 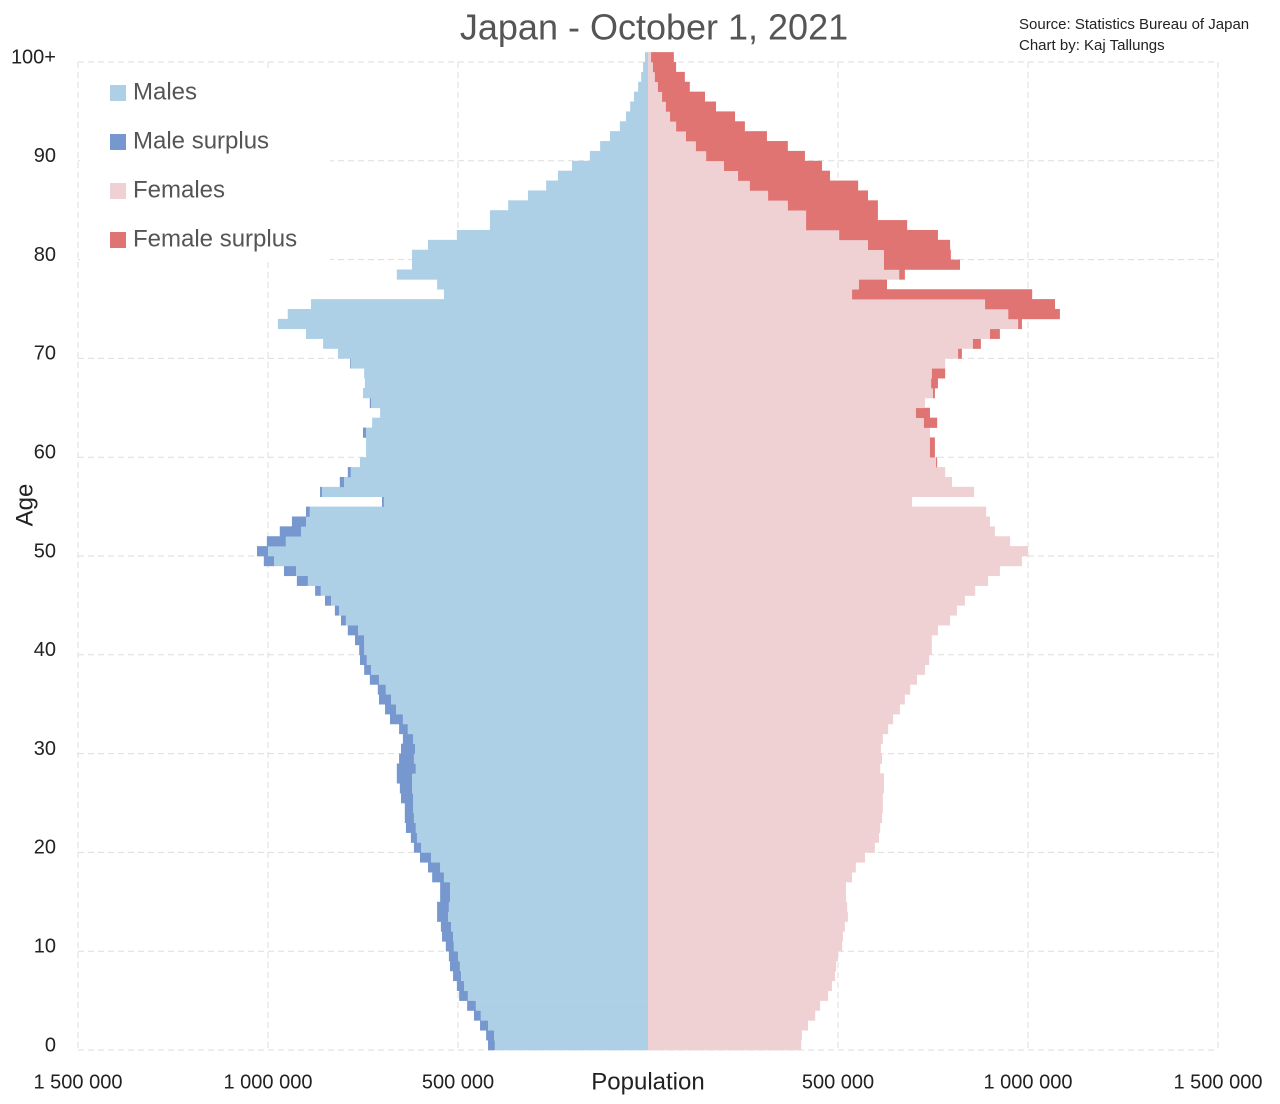 I want to click on legend-label: Male surplus, so click(x=201, y=140).